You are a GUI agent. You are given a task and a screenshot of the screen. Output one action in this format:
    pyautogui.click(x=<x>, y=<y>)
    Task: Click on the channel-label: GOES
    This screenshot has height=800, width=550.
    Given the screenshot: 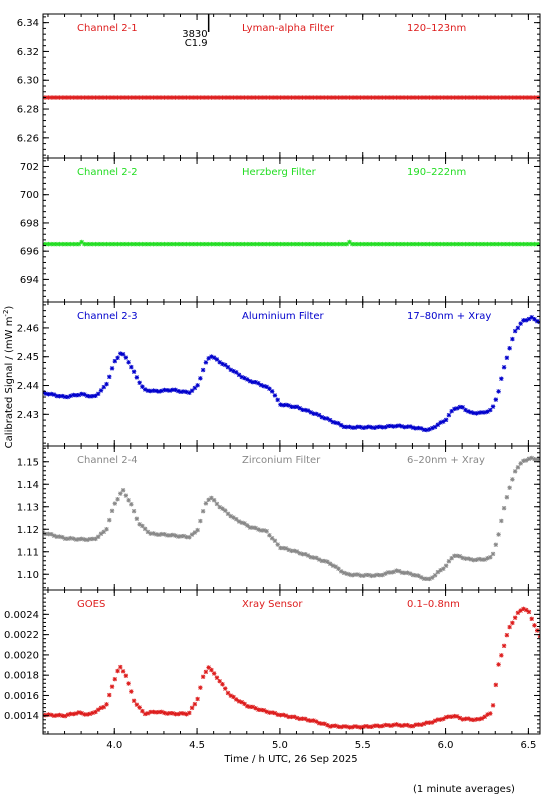 What is the action you would take?
    pyautogui.click(x=91, y=604)
    